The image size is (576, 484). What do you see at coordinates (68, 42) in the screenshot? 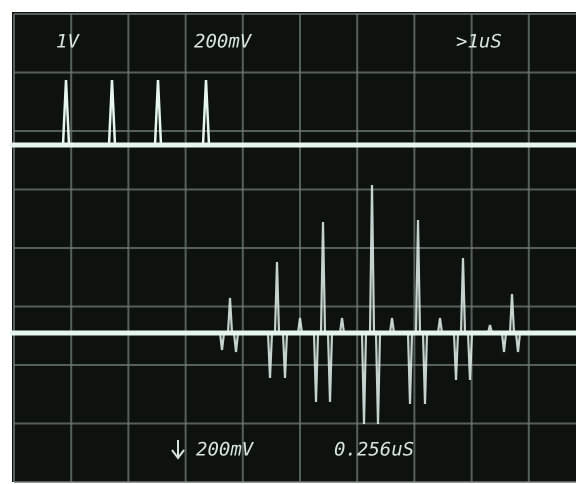
I see `channel-1-scale: 1V` at bounding box center [68, 42].